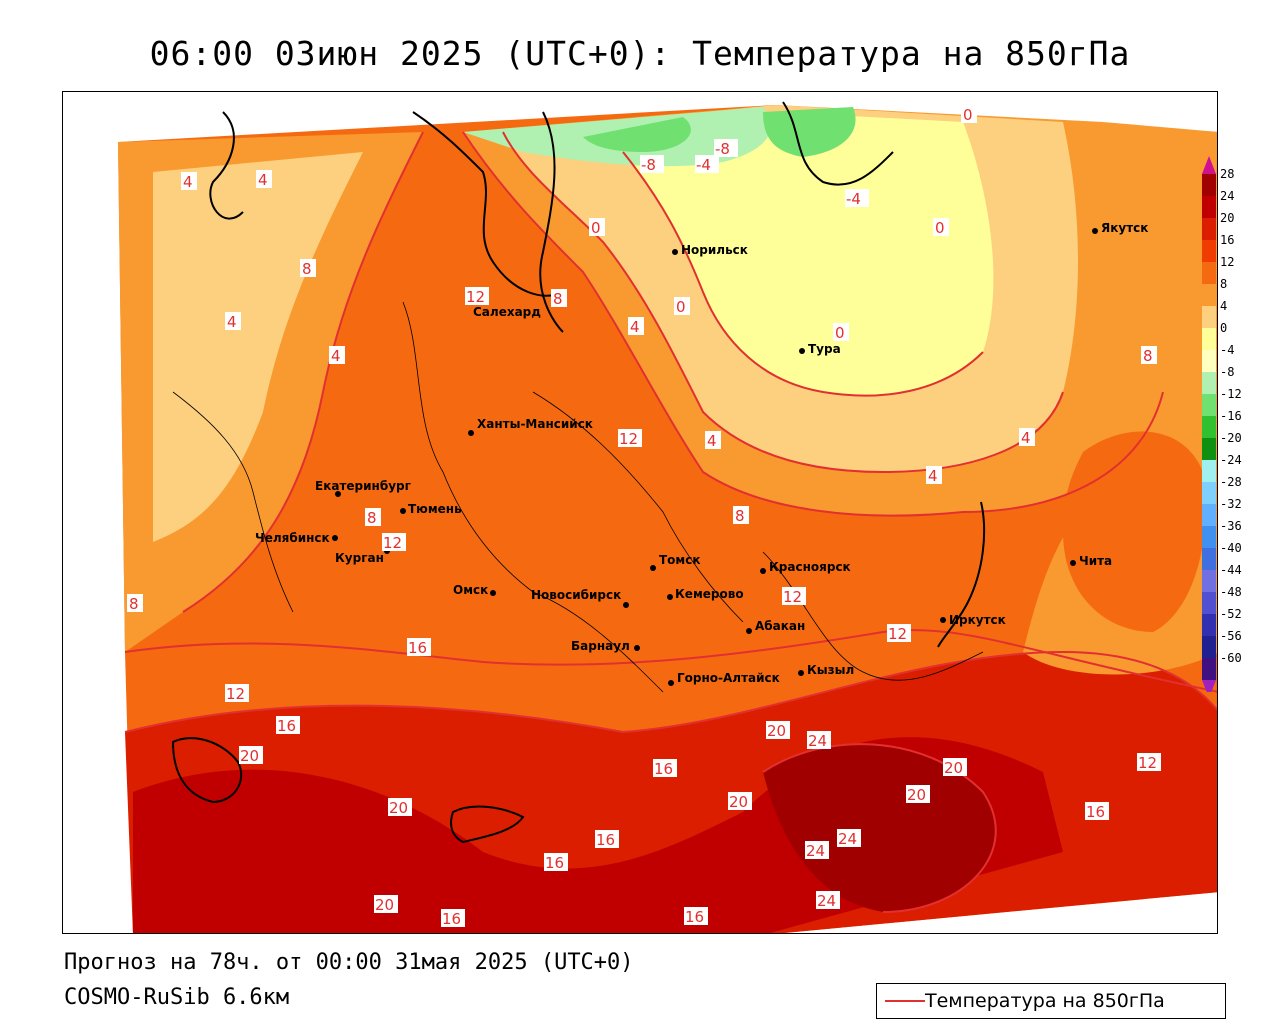 The height and width of the screenshot is (1024, 1280). What do you see at coordinates (559, 298) in the screenshot?
I see `iso-label: 8` at bounding box center [559, 298].